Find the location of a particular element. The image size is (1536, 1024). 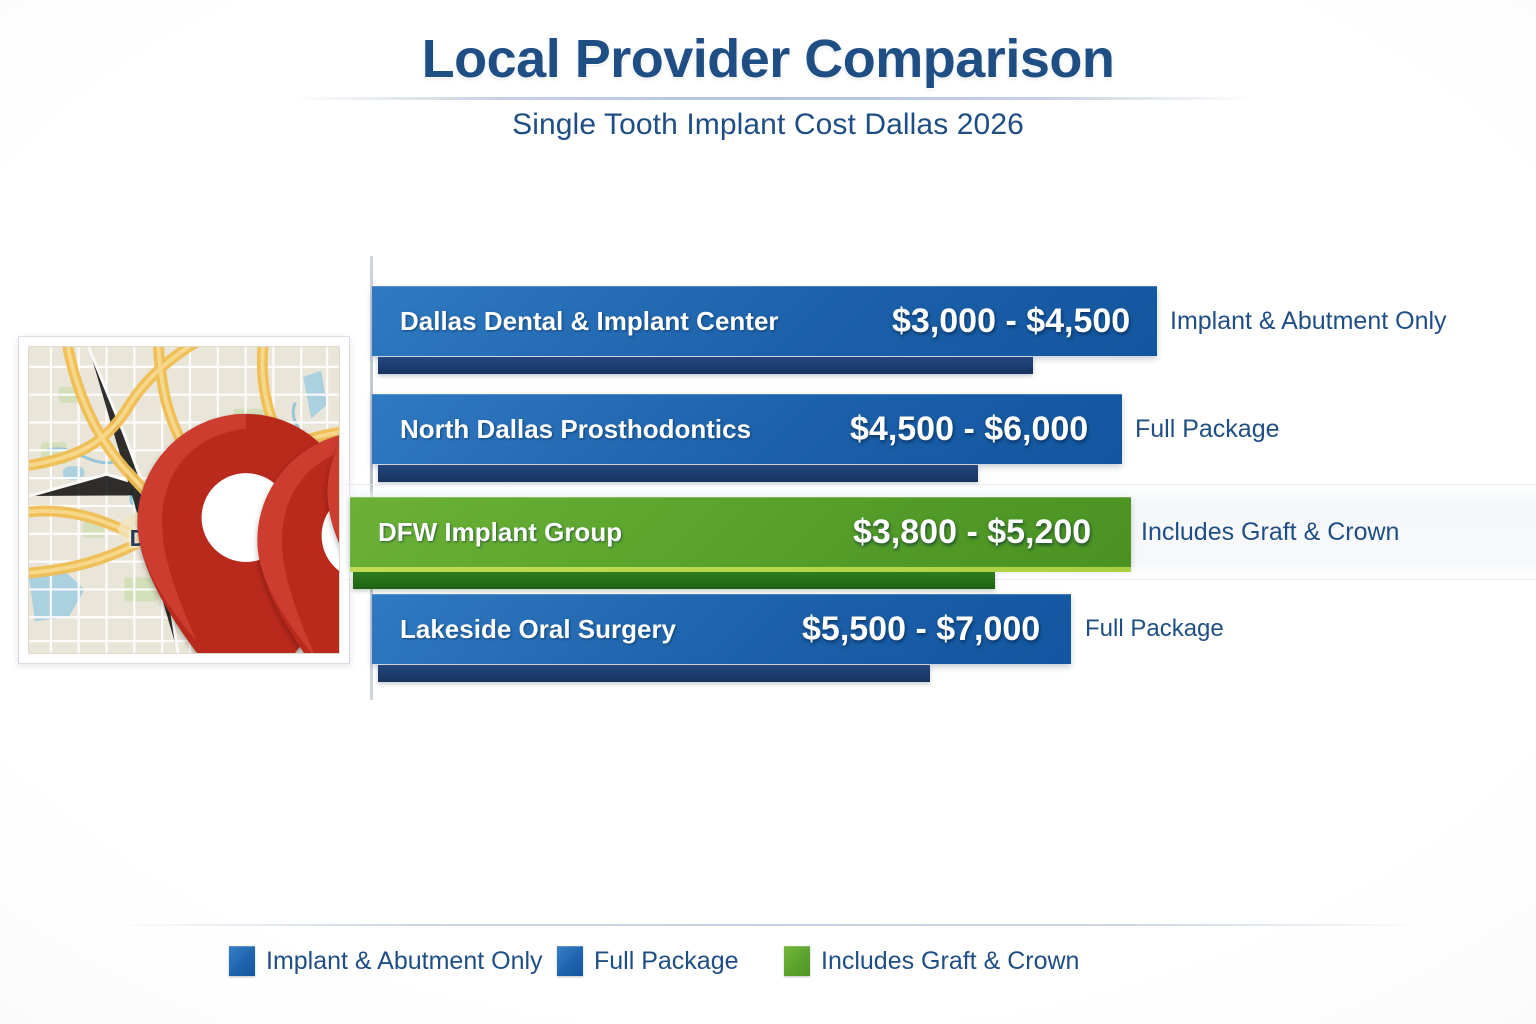

bar-price-range: $4,500 - $6,000 is located at coordinates (969, 429).